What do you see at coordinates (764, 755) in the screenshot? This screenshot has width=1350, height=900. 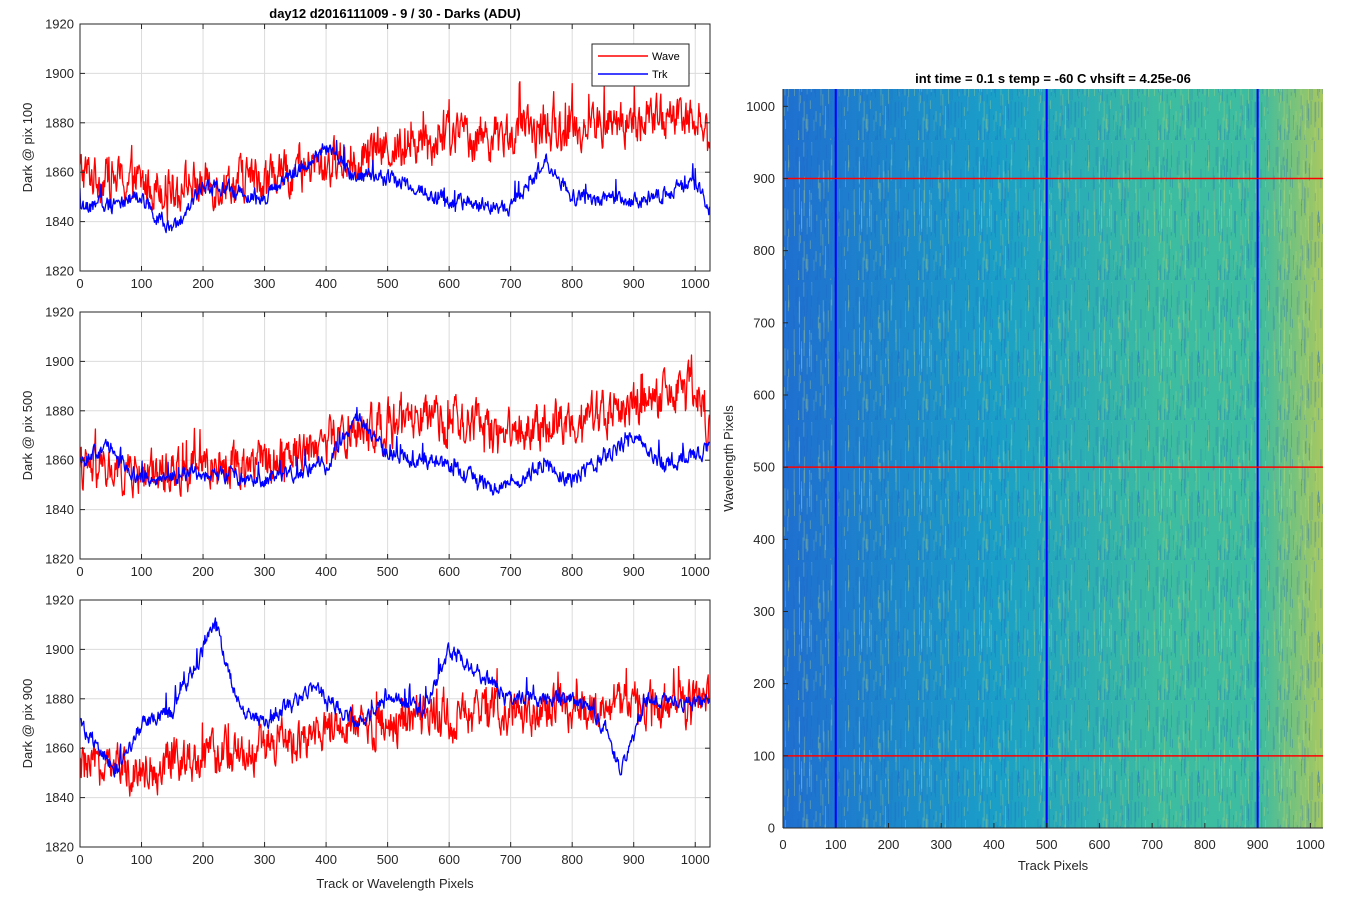 I see `y-tick-label: 100` at bounding box center [764, 755].